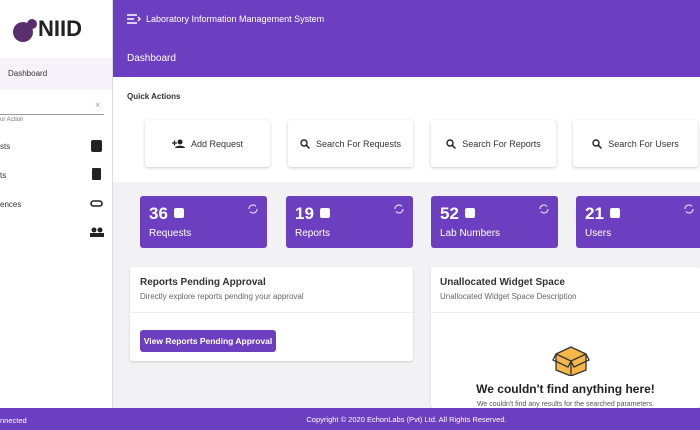 The image size is (700, 430). Describe the element at coordinates (203, 222) in the screenshot. I see `stat-card: 36 Requests` at that location.